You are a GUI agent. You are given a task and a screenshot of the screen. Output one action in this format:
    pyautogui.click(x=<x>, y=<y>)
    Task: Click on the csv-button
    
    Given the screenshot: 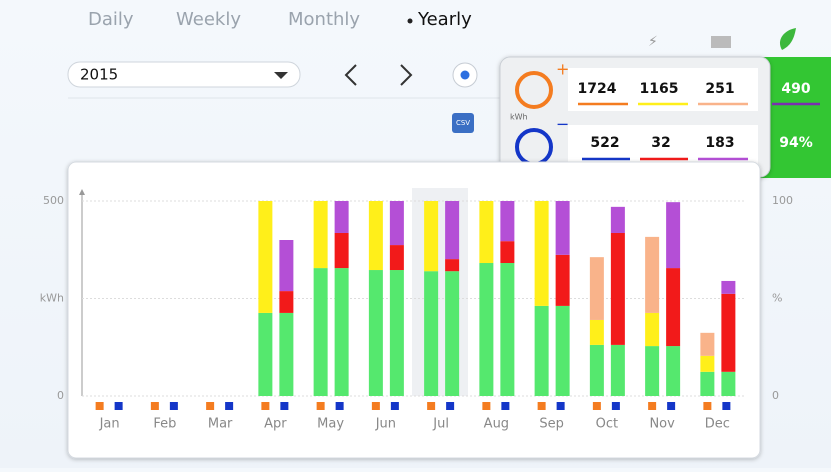 What is the action you would take?
    pyautogui.click(x=463, y=123)
    